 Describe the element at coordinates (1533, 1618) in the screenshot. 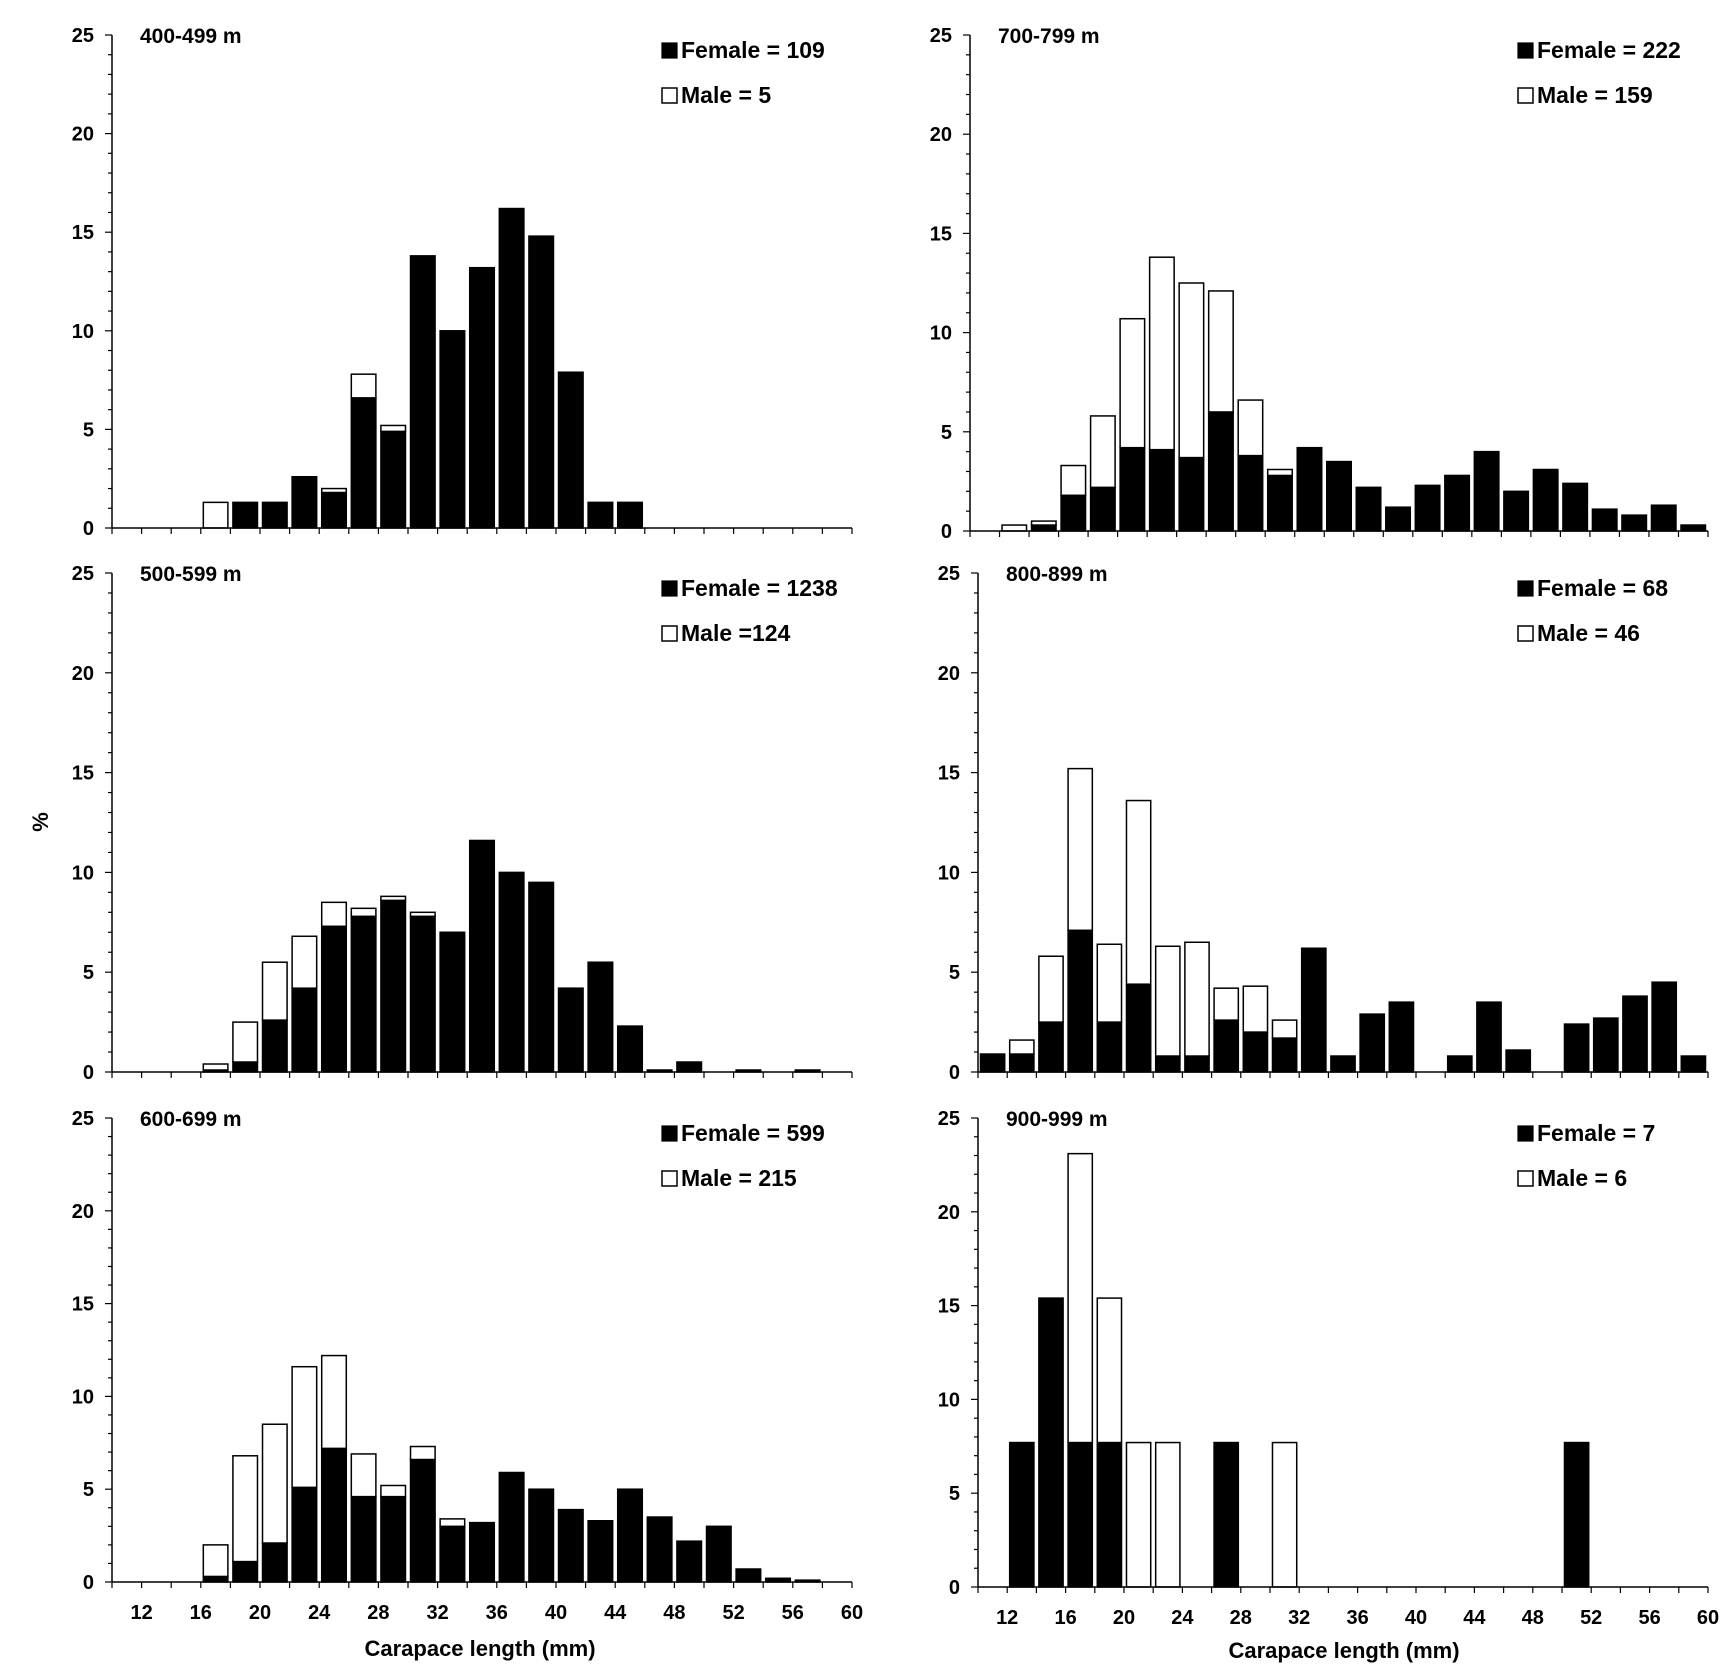

I see `x-tick-label: 48` at that location.